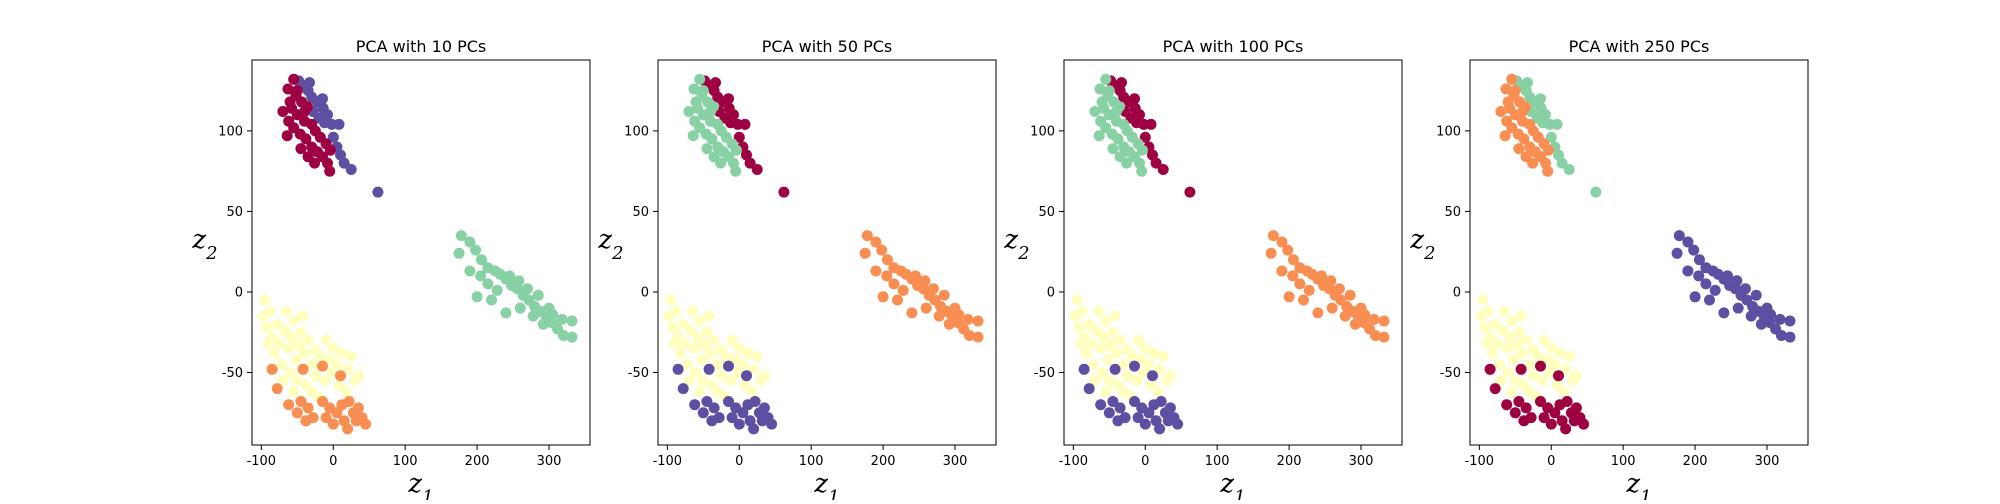 The width and height of the screenshot is (2000, 504). Describe the element at coordinates (883, 461) in the screenshot. I see `x-tick-label: 200` at that location.